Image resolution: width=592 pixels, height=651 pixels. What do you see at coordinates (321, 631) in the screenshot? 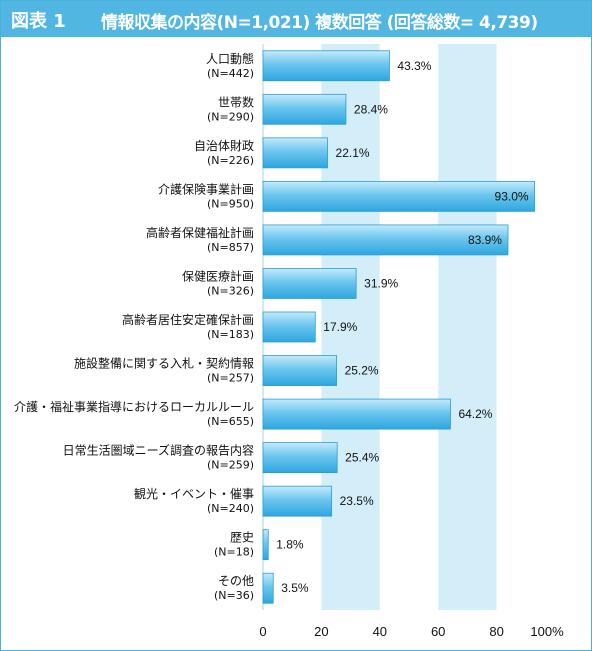
I see `x-tick-label: 20` at bounding box center [321, 631].